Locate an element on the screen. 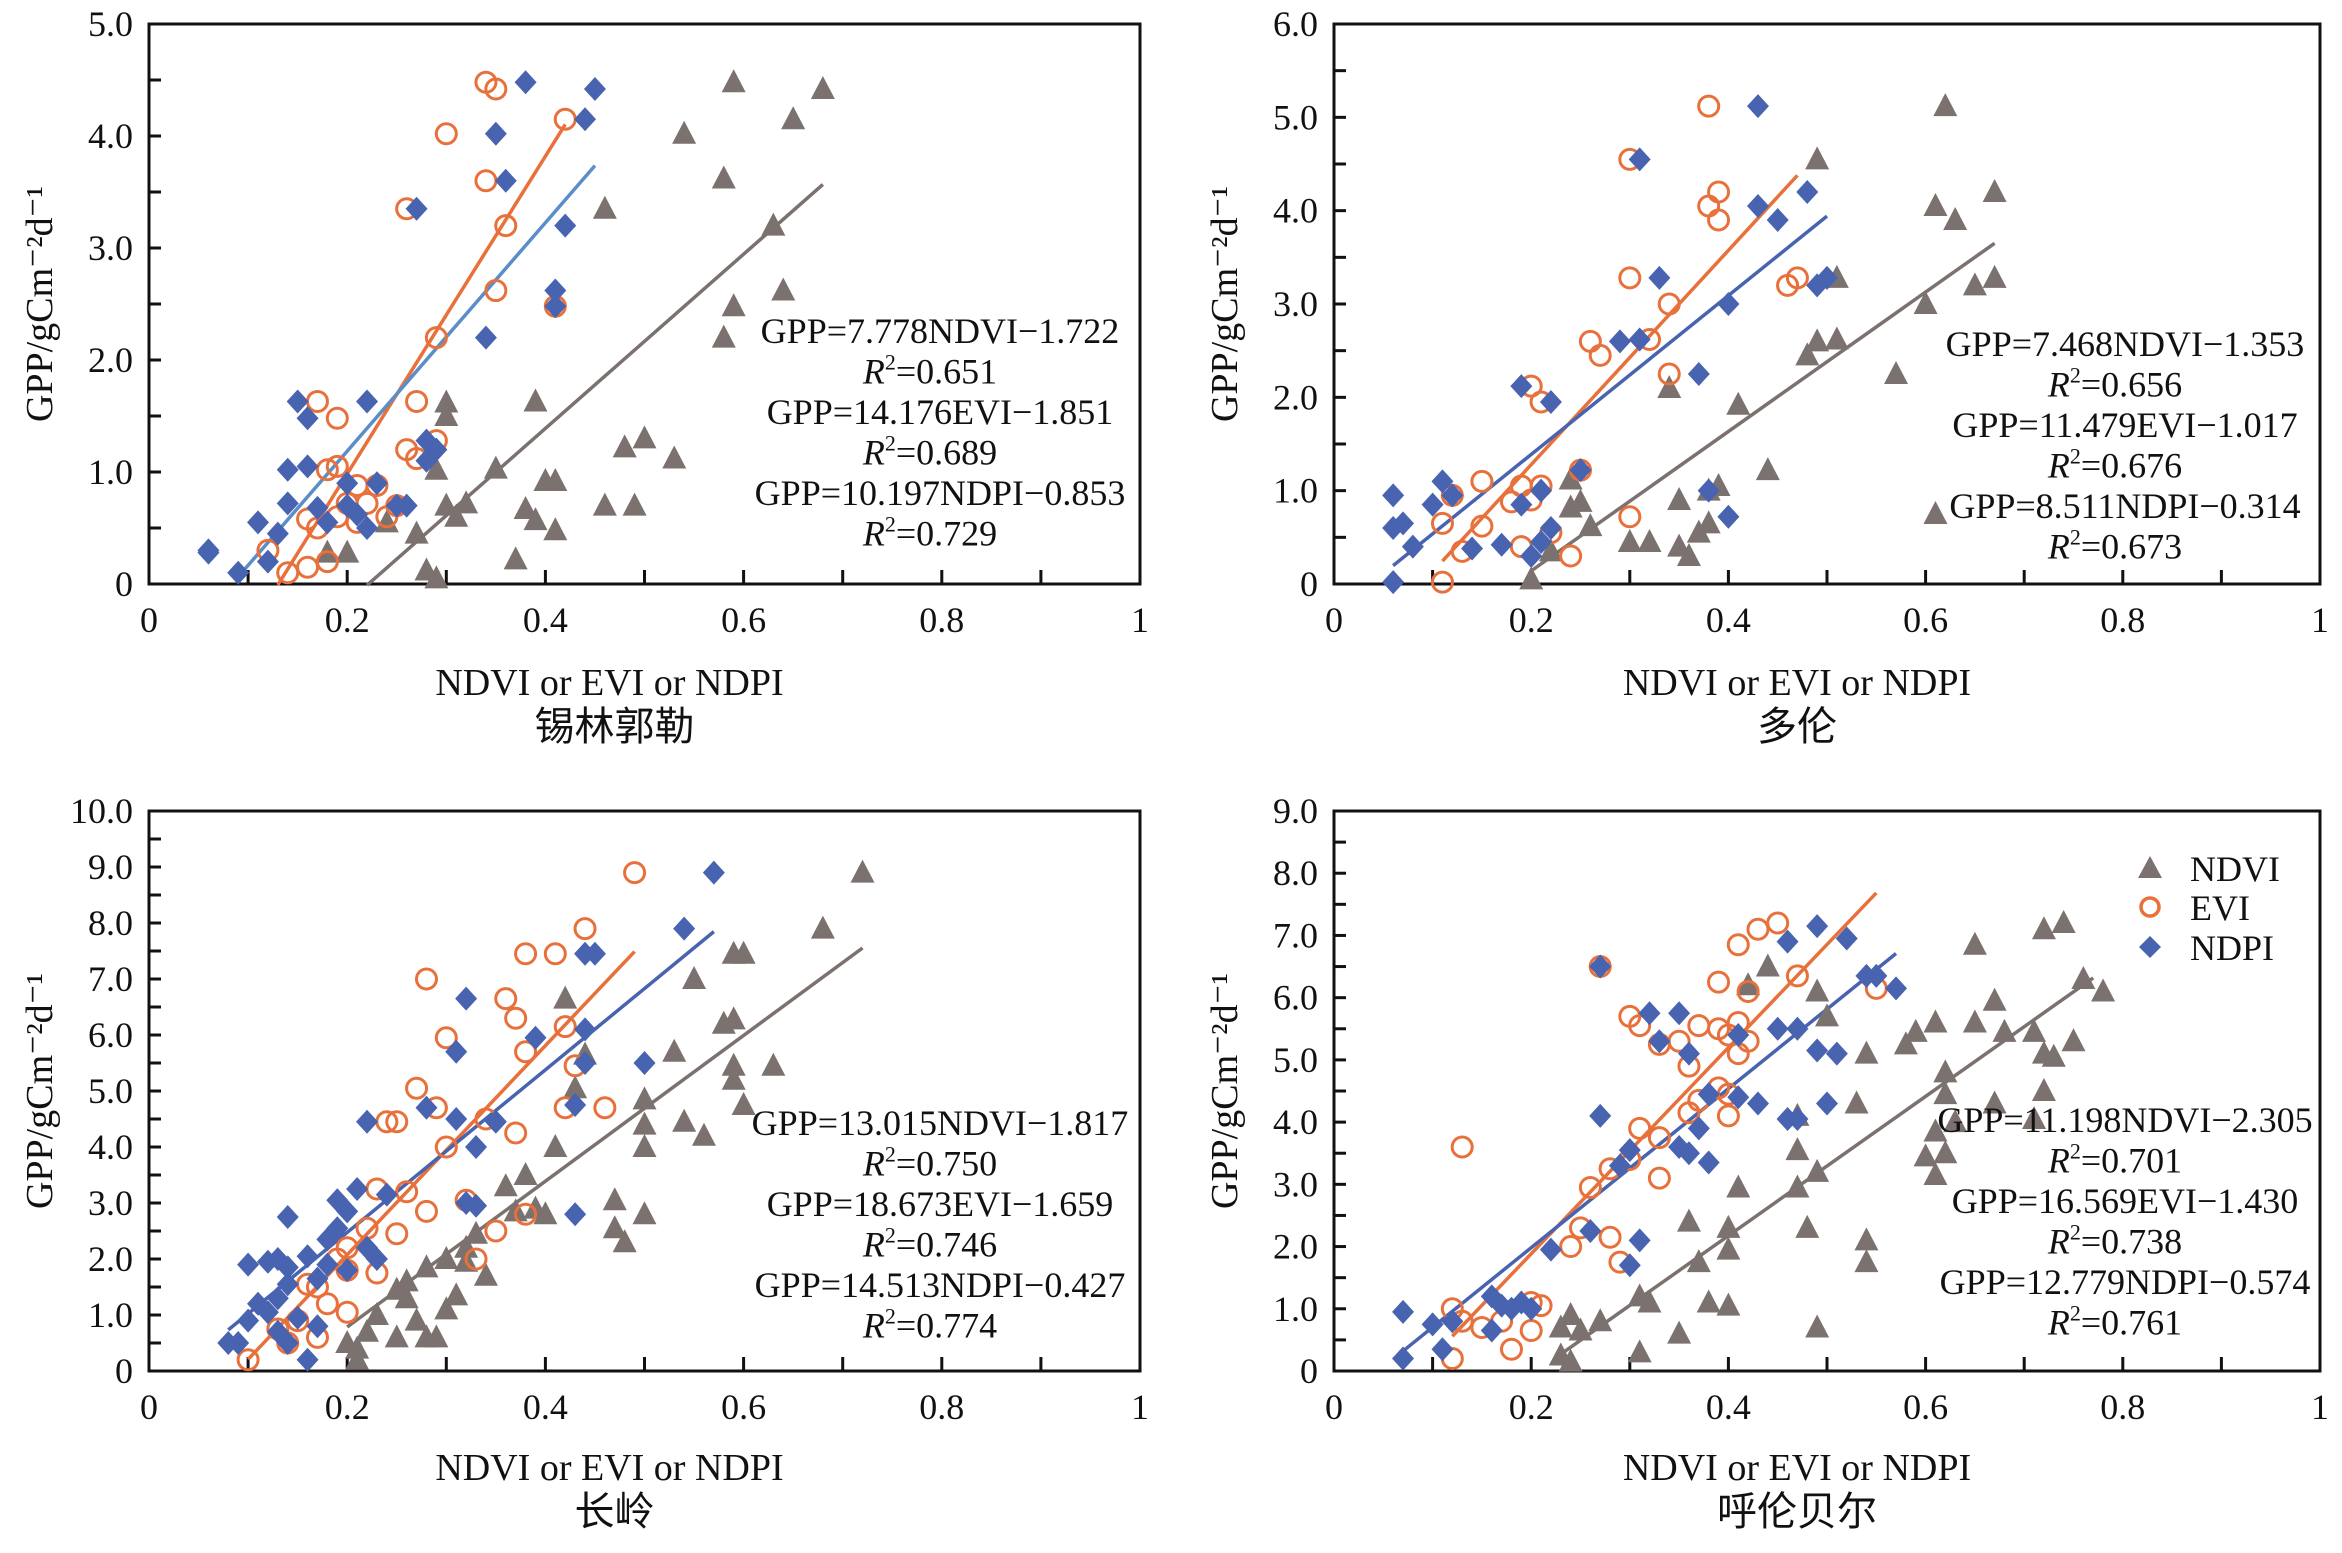 Image resolution: width=2342 pixels, height=1553 pixels. fit-line-ndpi is located at coordinates (1649, 1152).